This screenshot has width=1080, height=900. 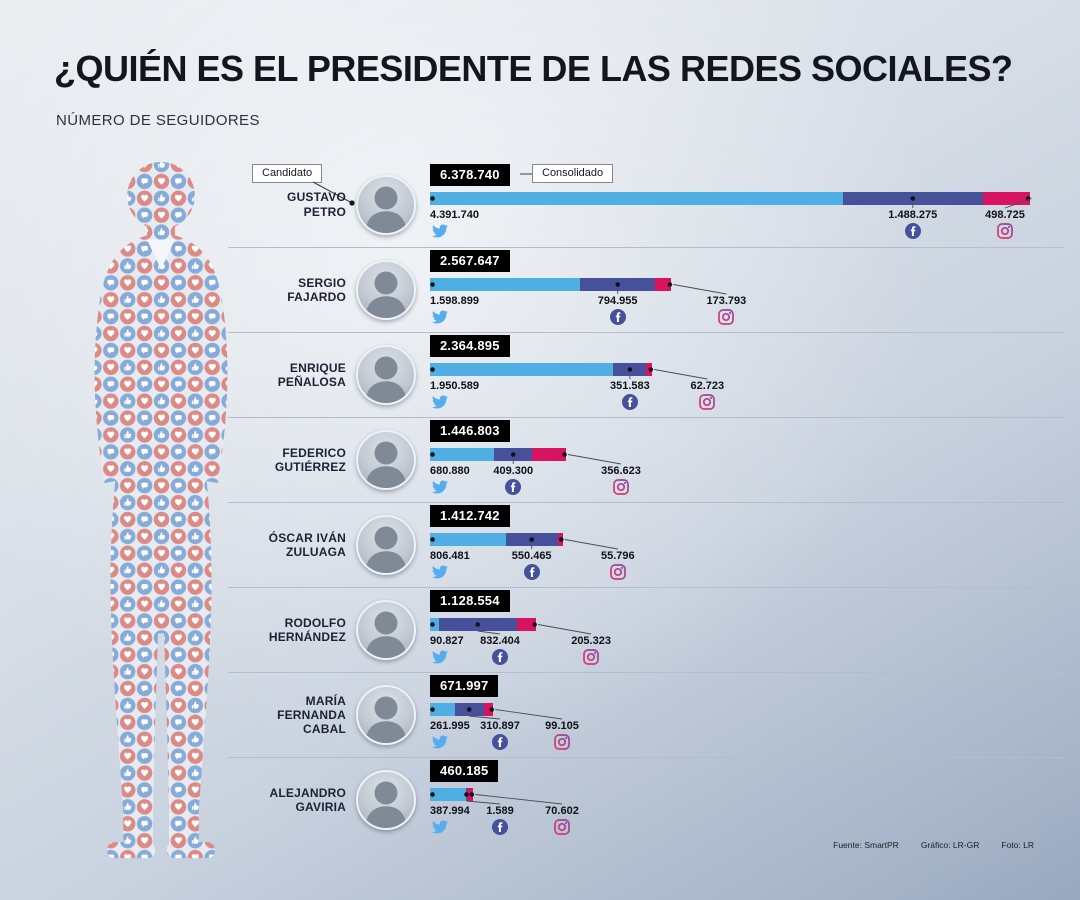 I want to click on candidate-row: ÓSCAR IVÁN ZULUAGA 1.412.742 806., so click(x=646, y=544).